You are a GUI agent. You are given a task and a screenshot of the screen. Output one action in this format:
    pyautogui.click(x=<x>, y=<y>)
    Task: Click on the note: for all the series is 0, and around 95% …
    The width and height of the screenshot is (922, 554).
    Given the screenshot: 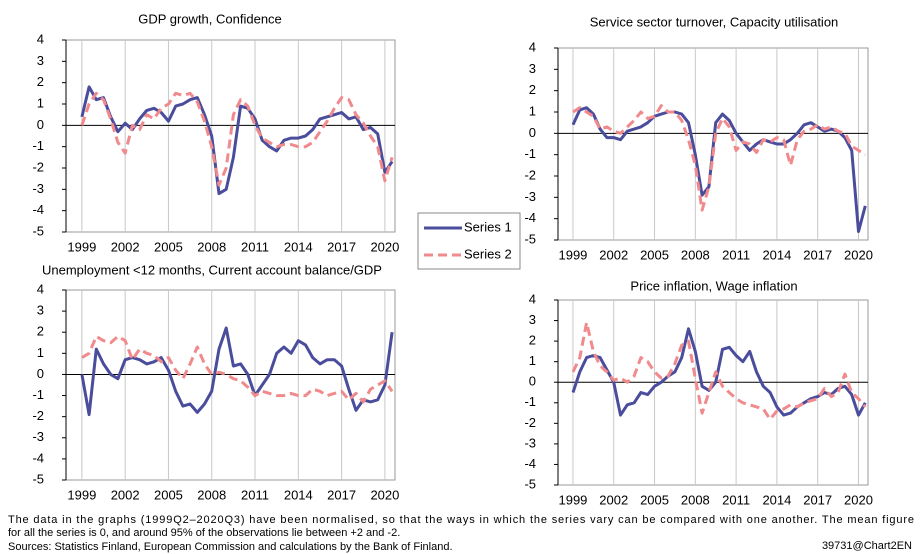 What is the action you would take?
    pyautogui.click(x=204, y=533)
    